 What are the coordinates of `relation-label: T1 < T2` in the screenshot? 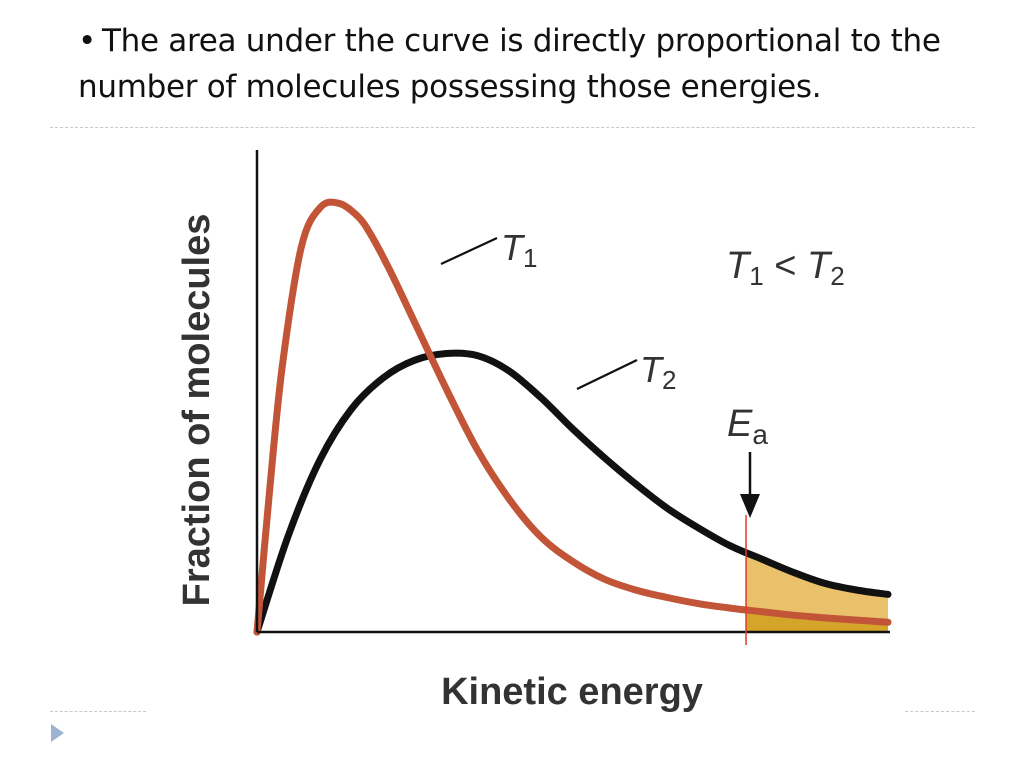 It's located at (785, 268).